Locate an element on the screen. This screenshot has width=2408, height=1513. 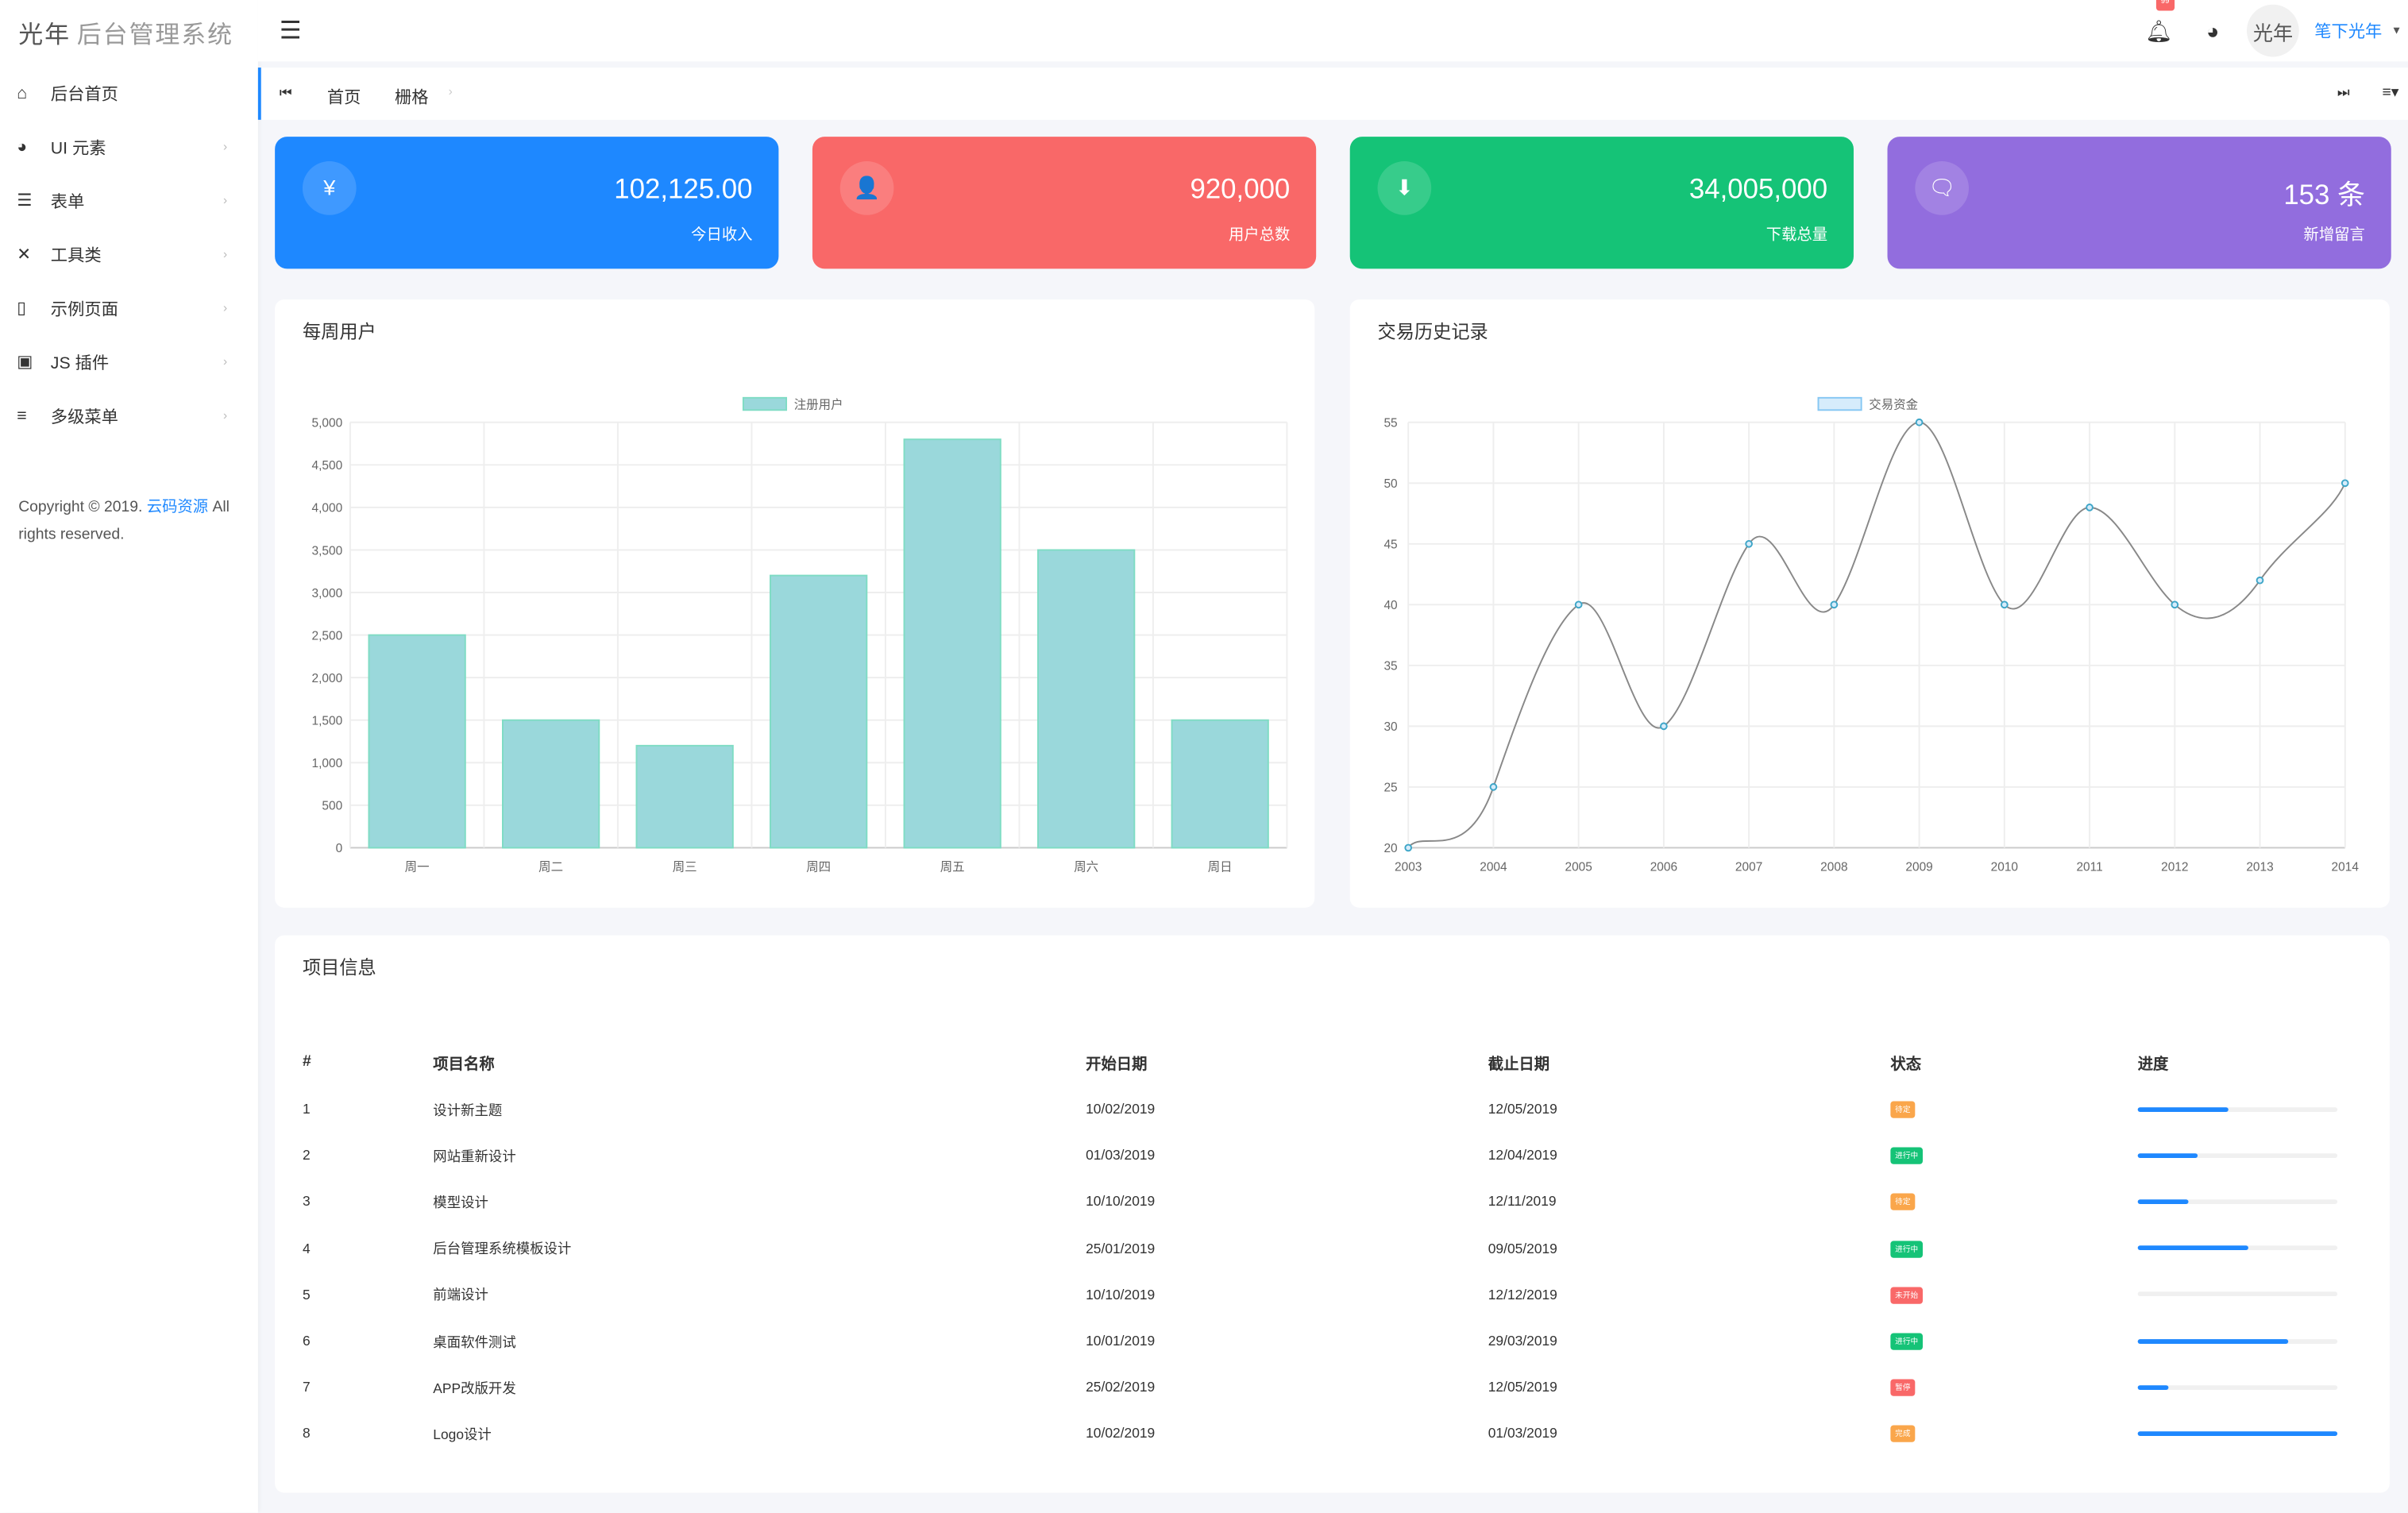
x-tick-label: 周五 is located at coordinates (952, 867).